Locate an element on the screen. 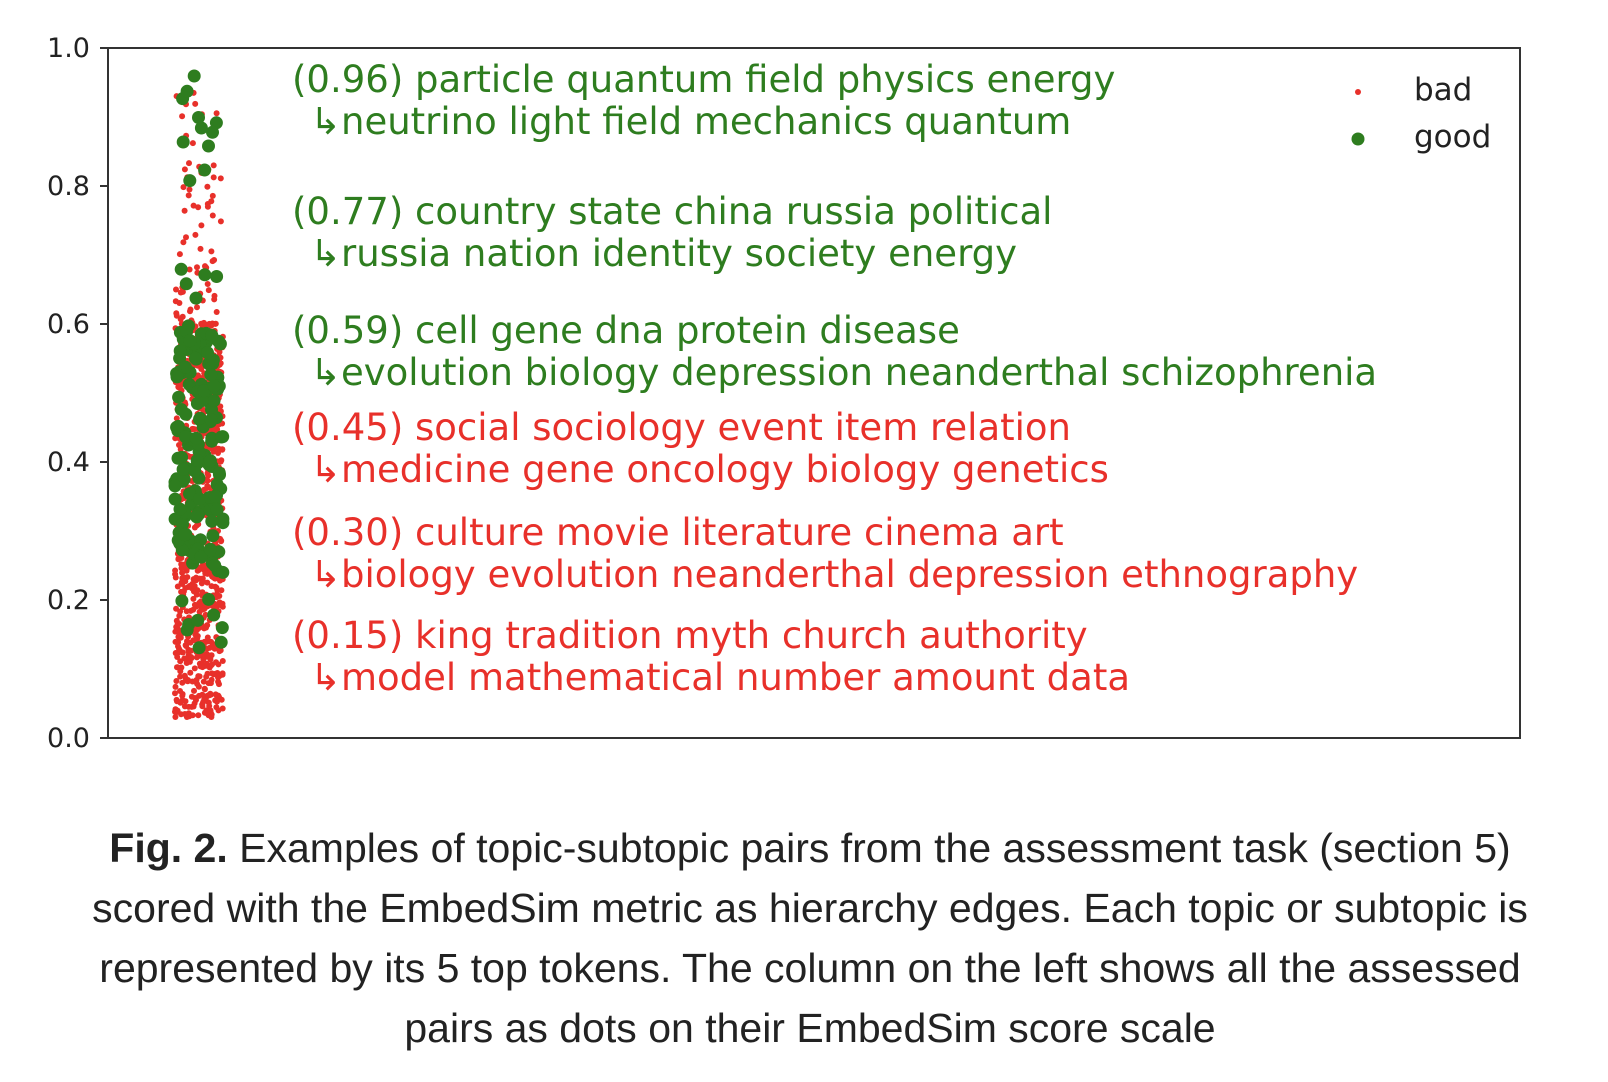  annotation-subtopic-1: ↳russia nation identity society energy is located at coordinates (663, 253).